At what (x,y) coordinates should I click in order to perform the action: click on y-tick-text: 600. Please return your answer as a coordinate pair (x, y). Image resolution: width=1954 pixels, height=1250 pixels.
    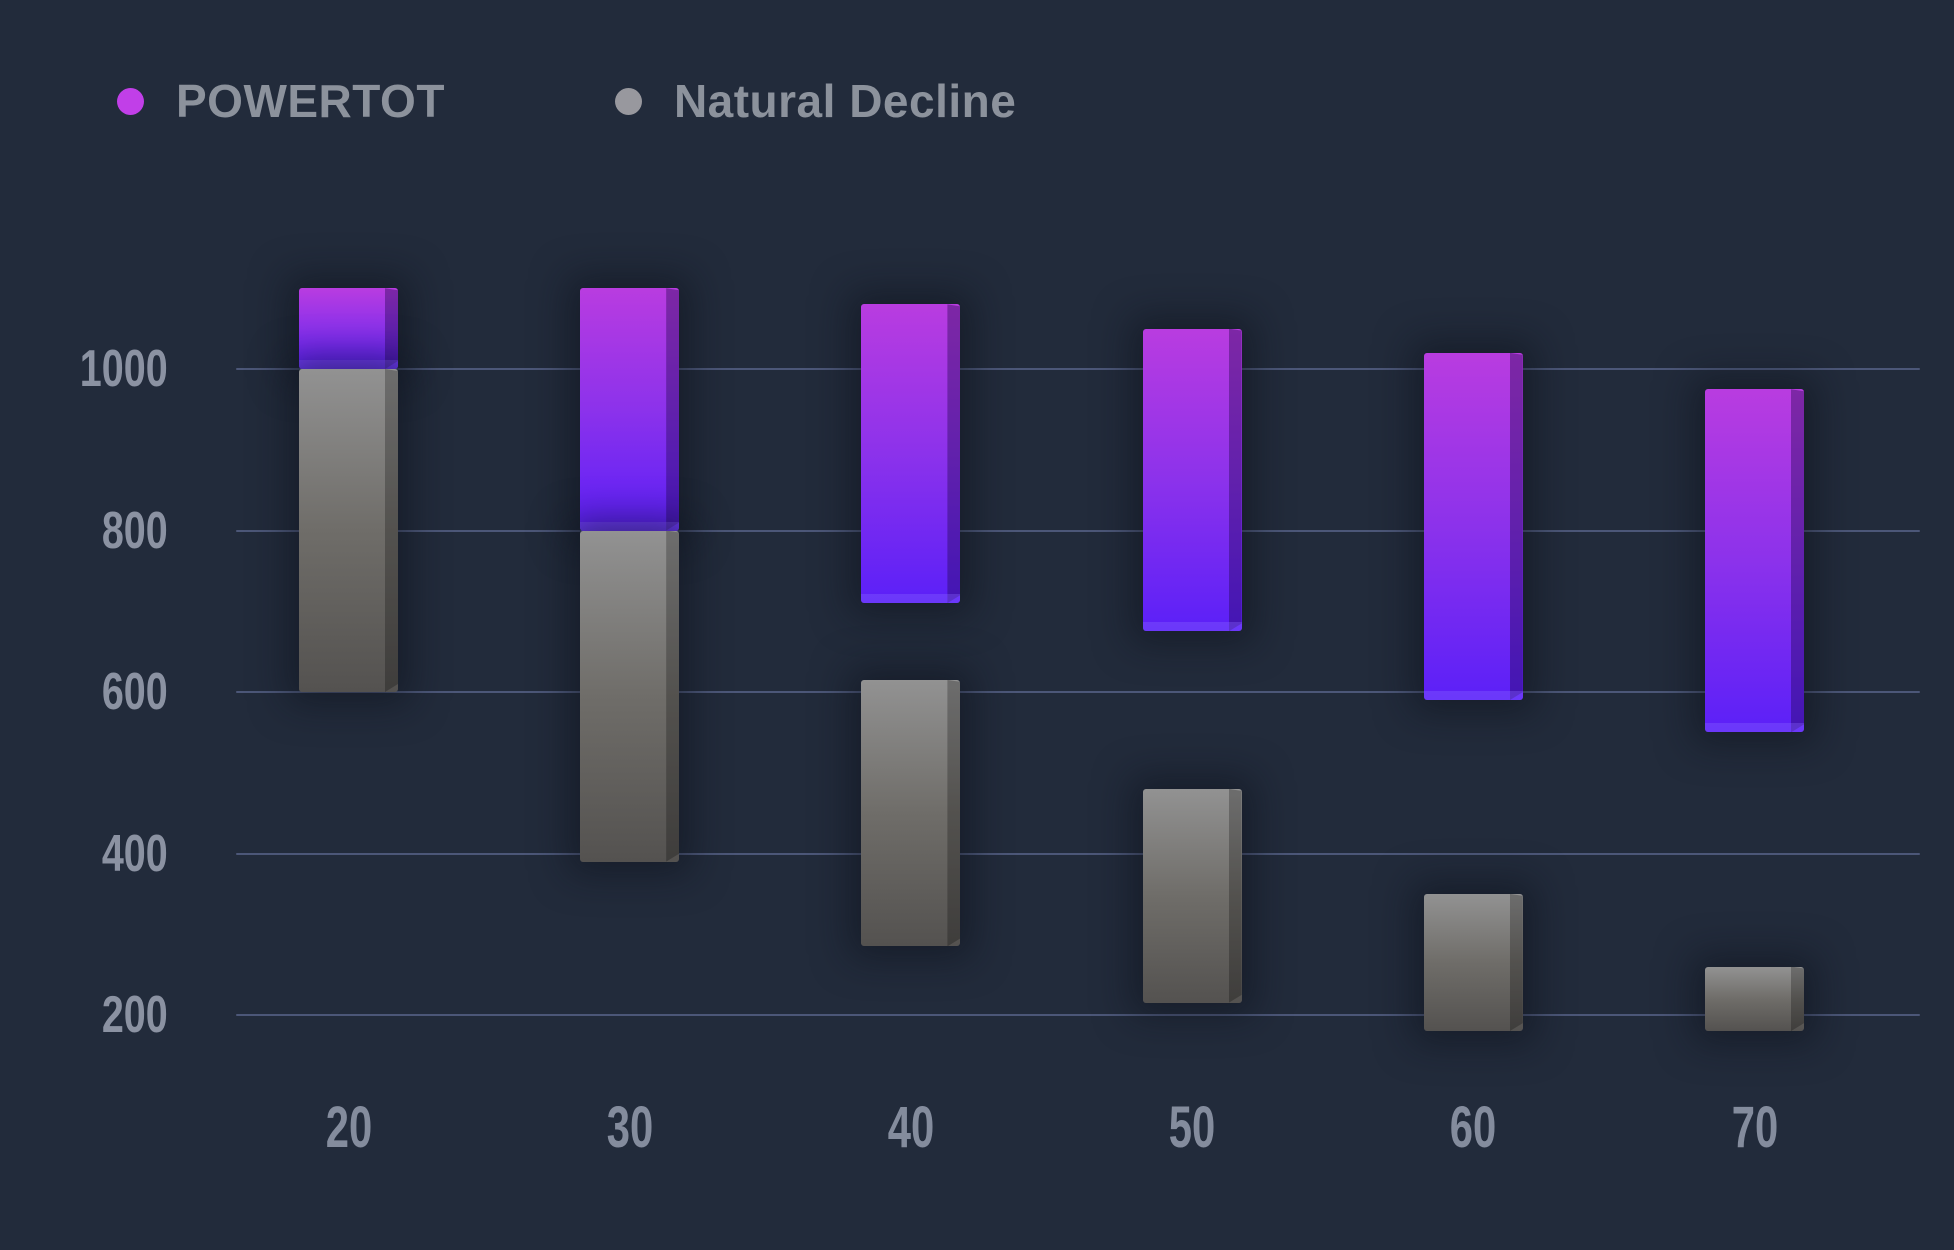
    Looking at the image, I should click on (135, 692).